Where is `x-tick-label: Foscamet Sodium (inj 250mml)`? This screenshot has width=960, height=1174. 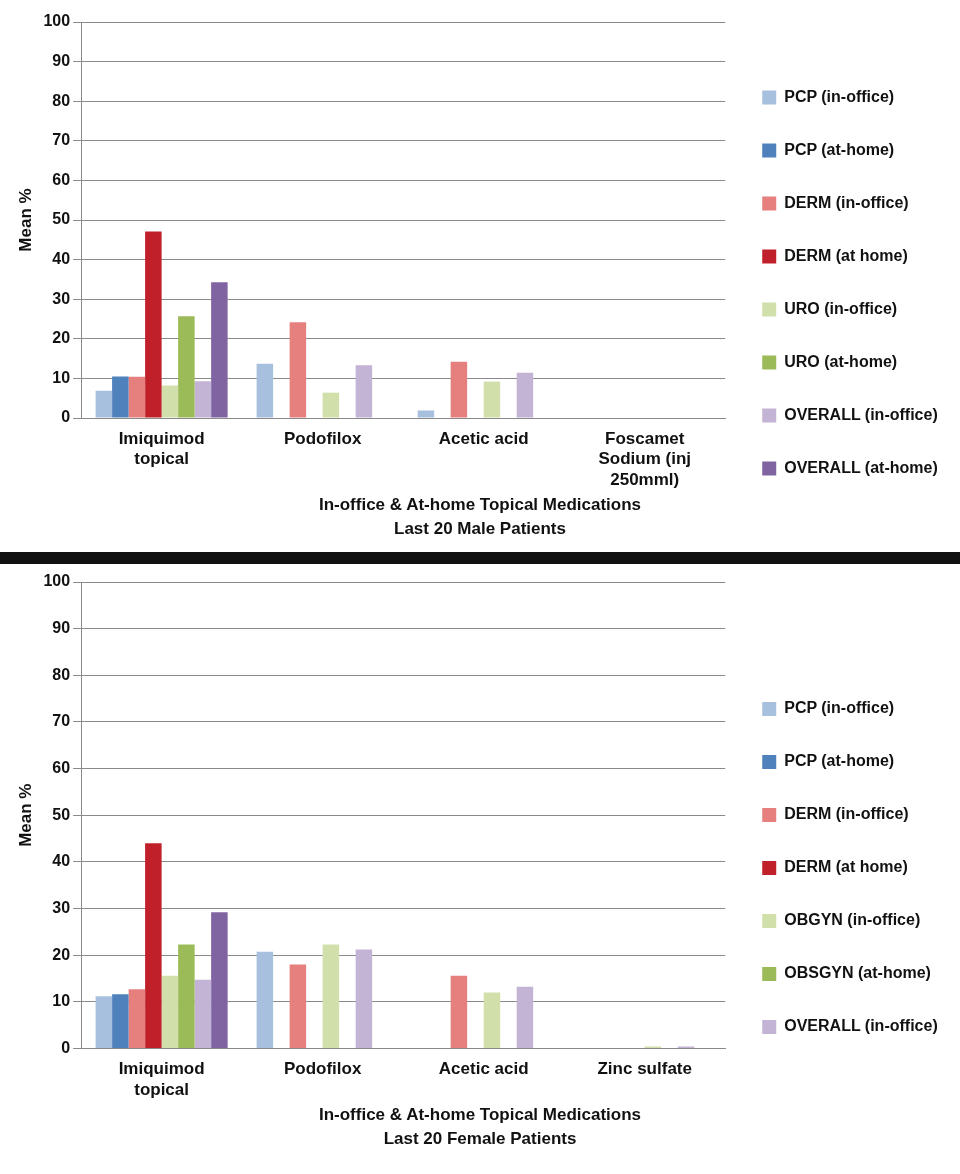 x-tick-label: Foscamet Sodium (inj 250mml) is located at coordinates (644, 458).